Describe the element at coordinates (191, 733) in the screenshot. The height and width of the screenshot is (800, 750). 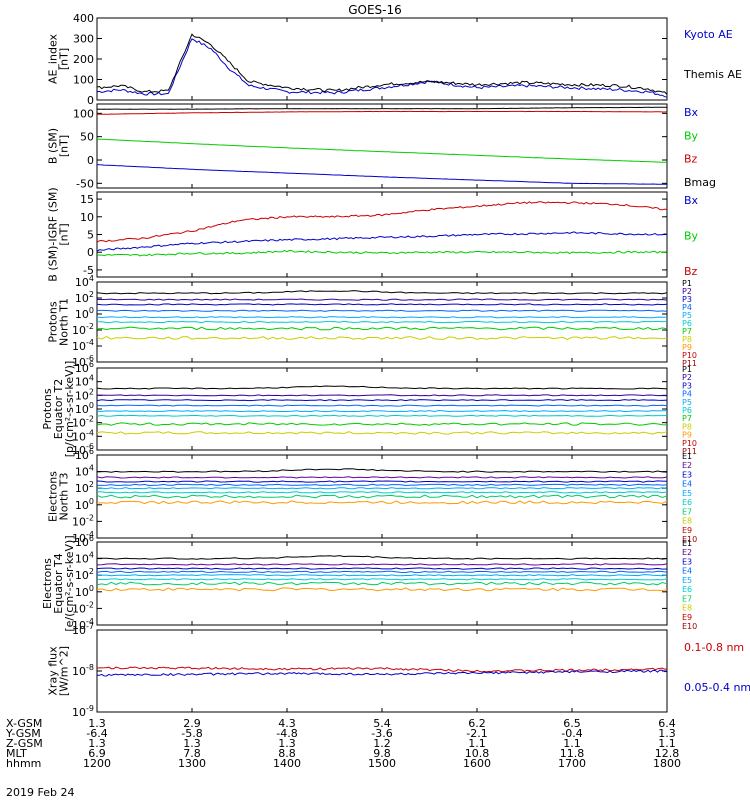
I see `footer-value: -5.8` at that location.